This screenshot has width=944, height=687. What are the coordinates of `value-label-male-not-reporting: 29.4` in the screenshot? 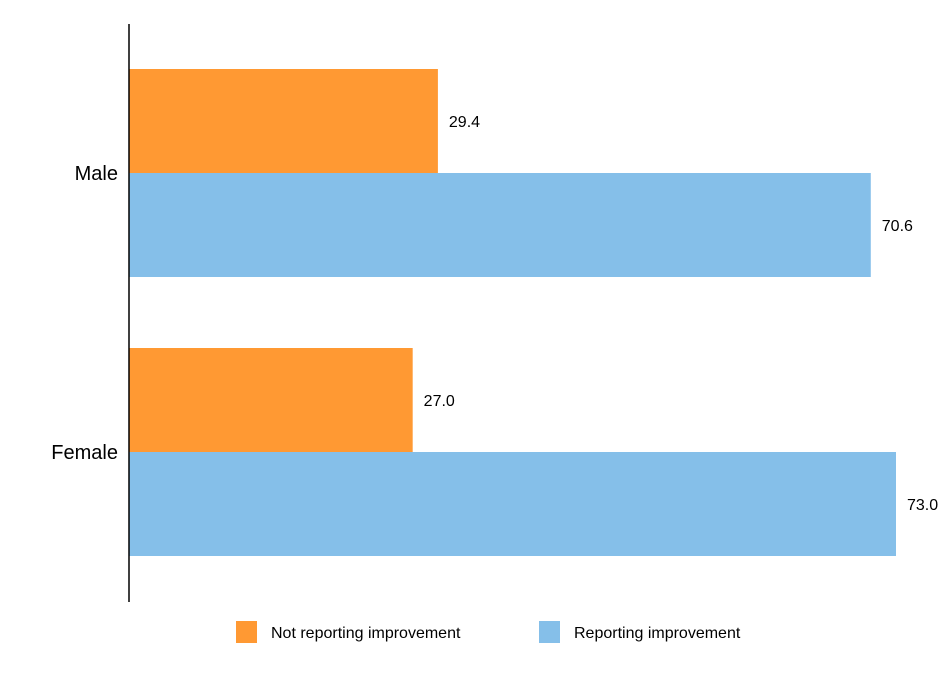 It's located at (464, 122).